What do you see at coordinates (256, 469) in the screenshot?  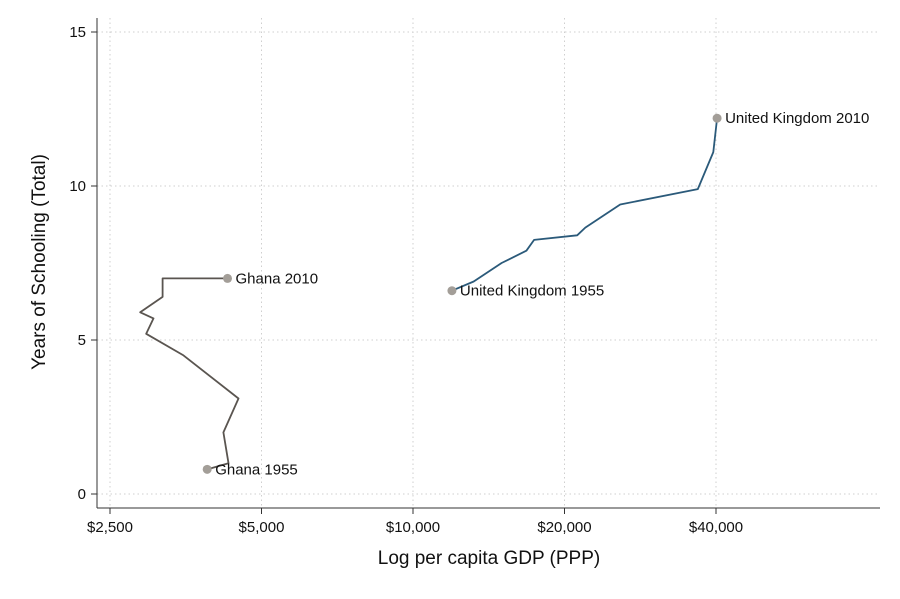 I see `point-label-start: Ghana 1955` at bounding box center [256, 469].